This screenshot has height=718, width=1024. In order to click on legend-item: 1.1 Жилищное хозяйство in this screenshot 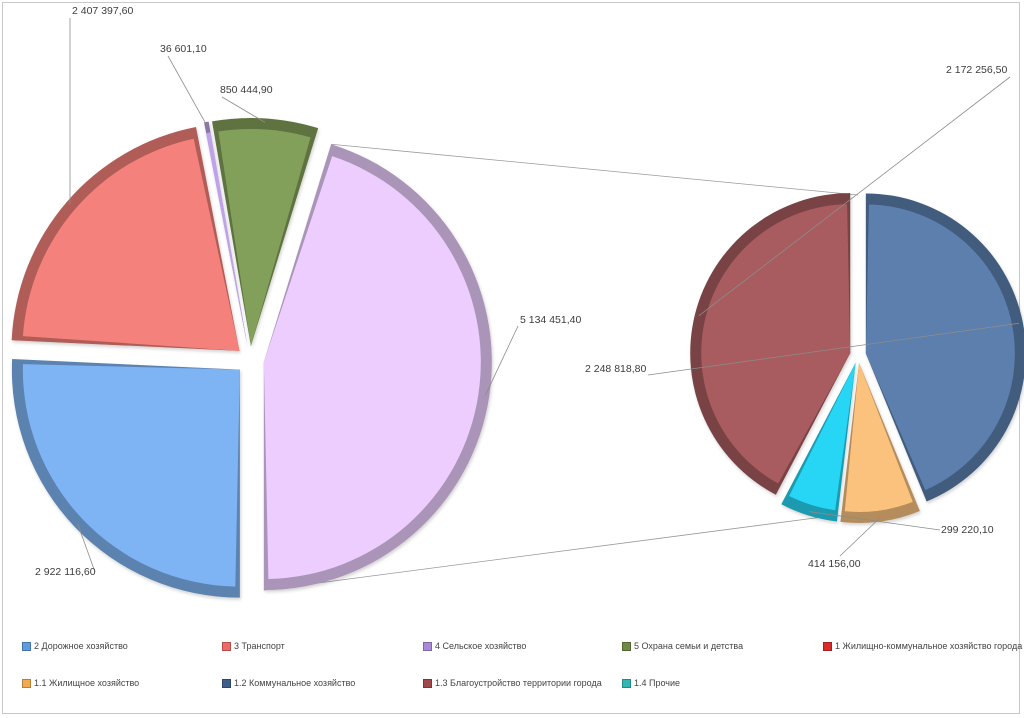, I will do `click(80, 683)`.